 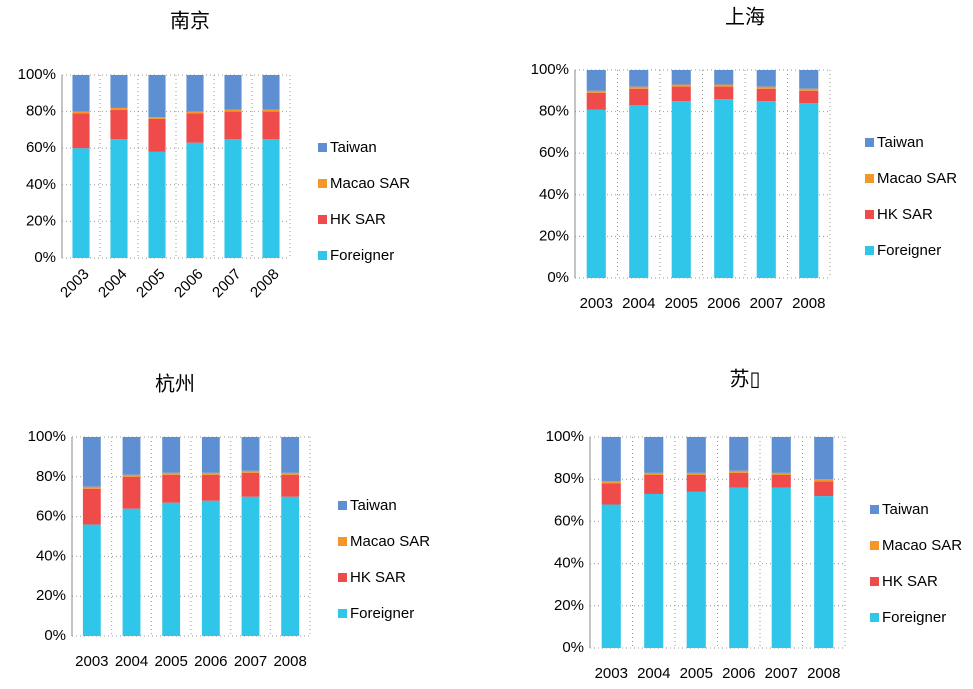 I want to click on chart-title: 杭州, so click(x=175, y=384).